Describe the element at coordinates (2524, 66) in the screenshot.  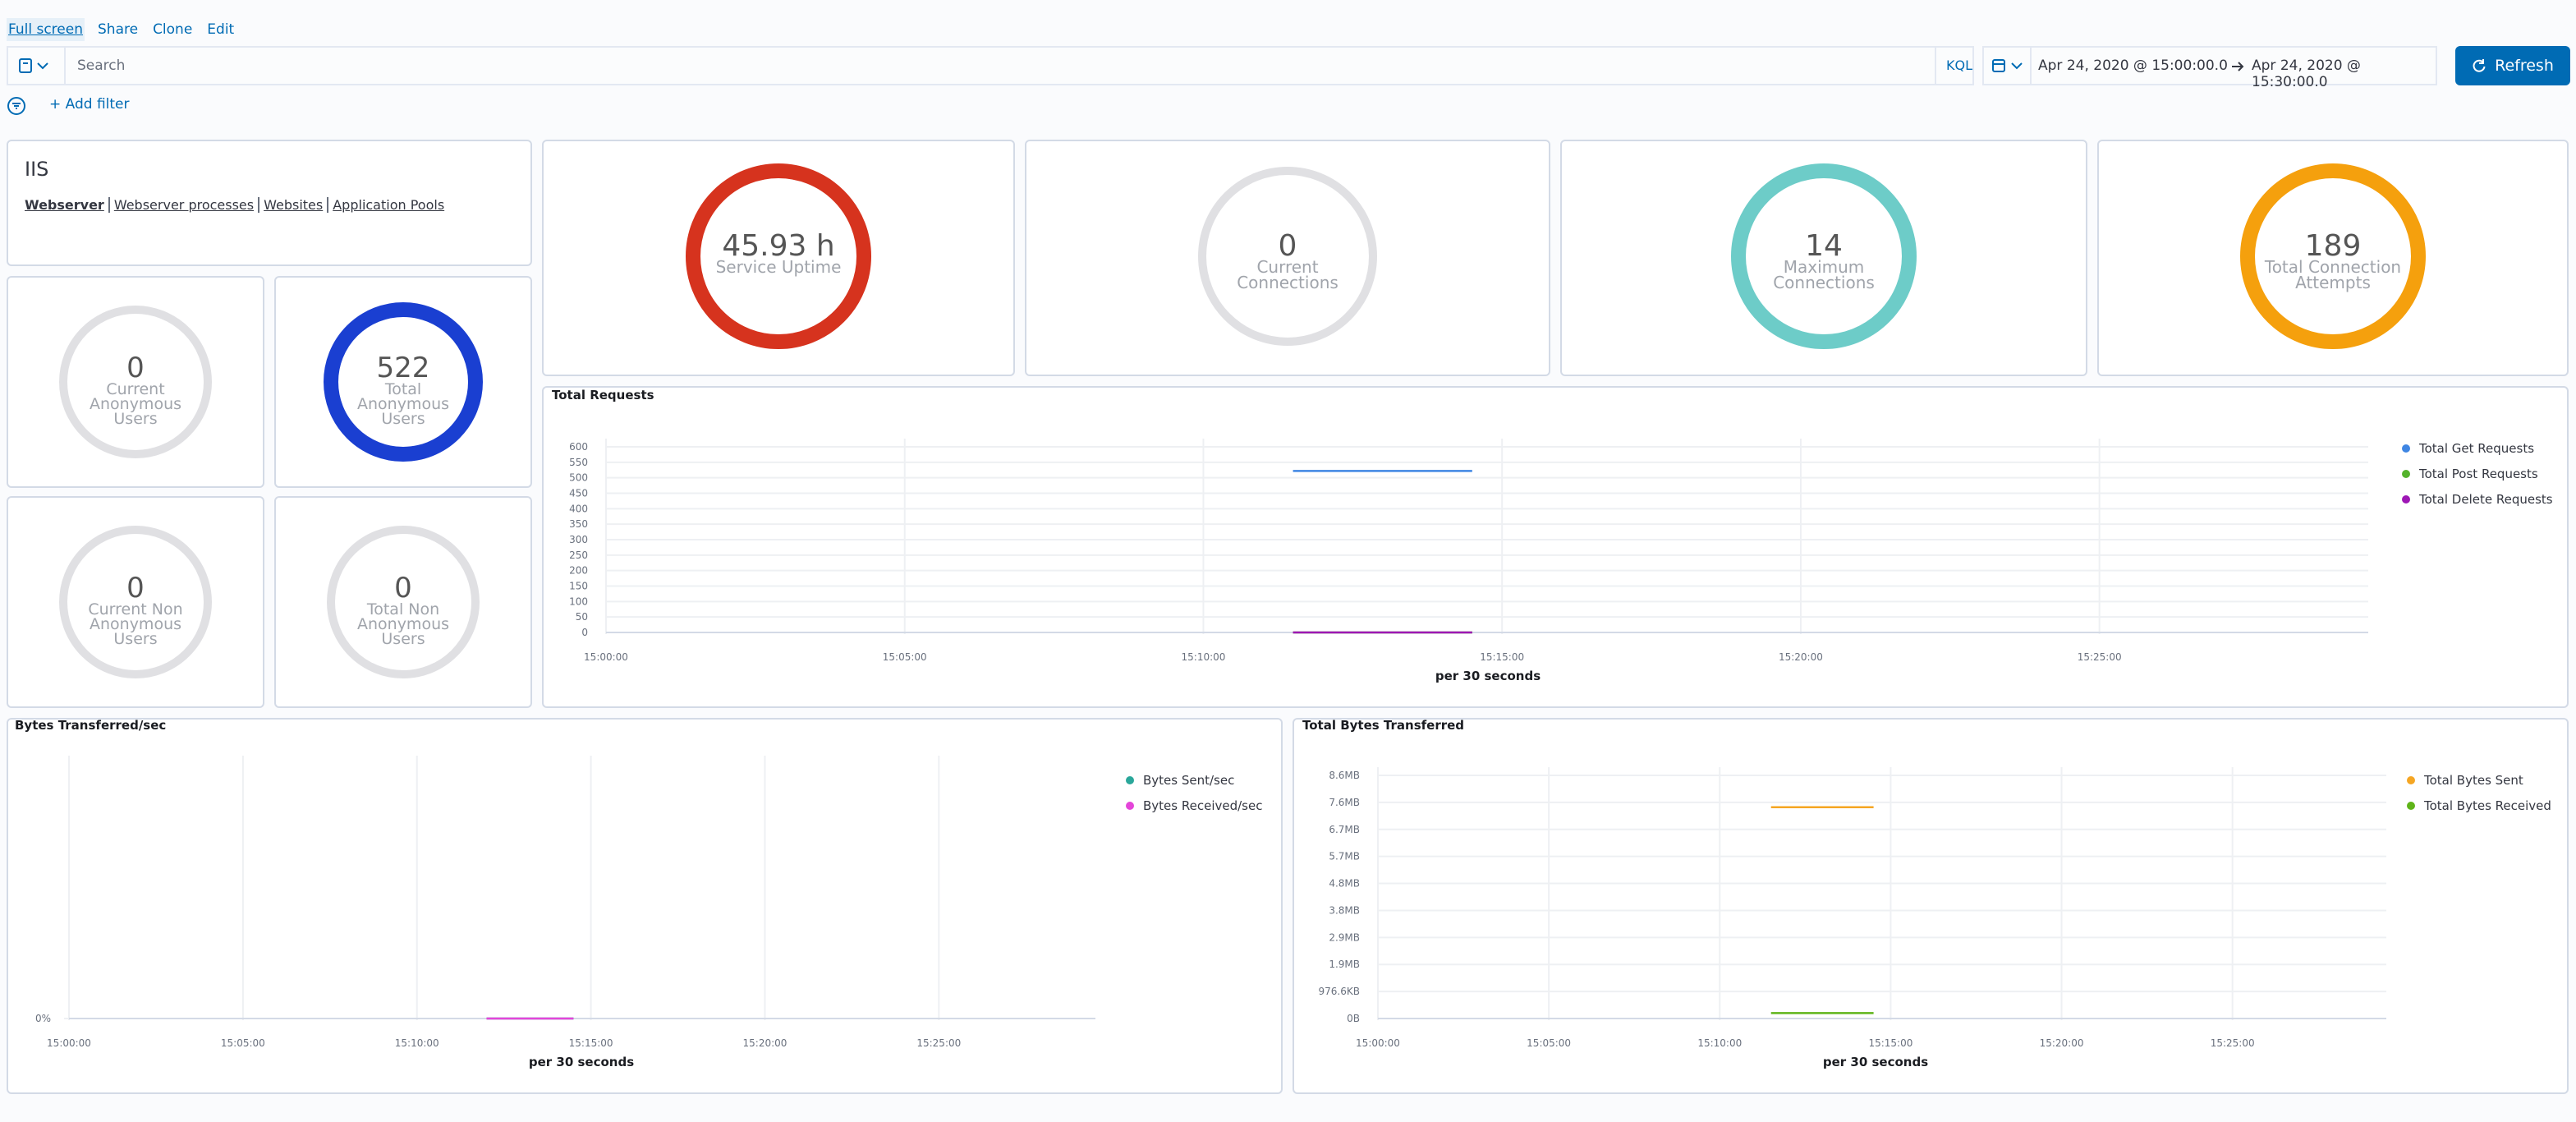
I see `refresh-label: Refresh` at that location.